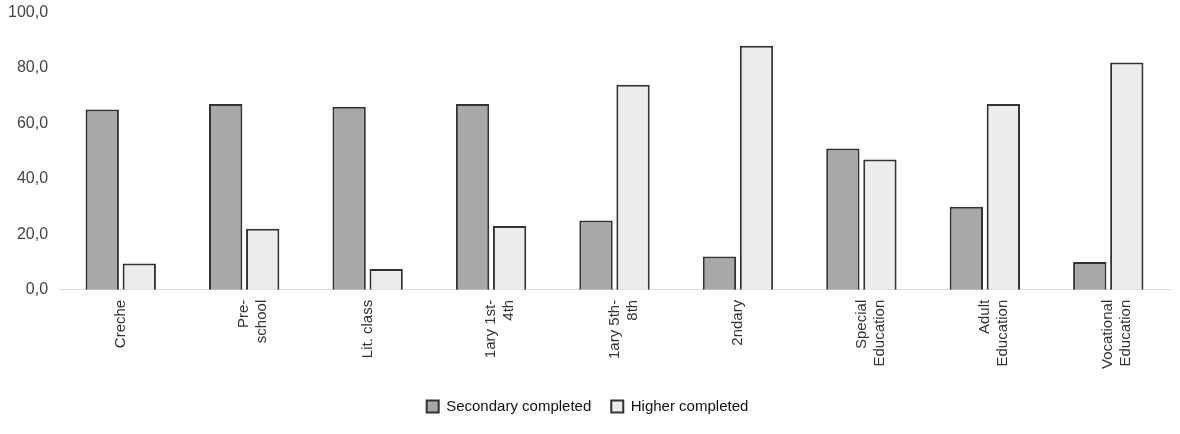  What do you see at coordinates (252, 321) in the screenshot?
I see `x-tick-label: Pre- school` at bounding box center [252, 321].